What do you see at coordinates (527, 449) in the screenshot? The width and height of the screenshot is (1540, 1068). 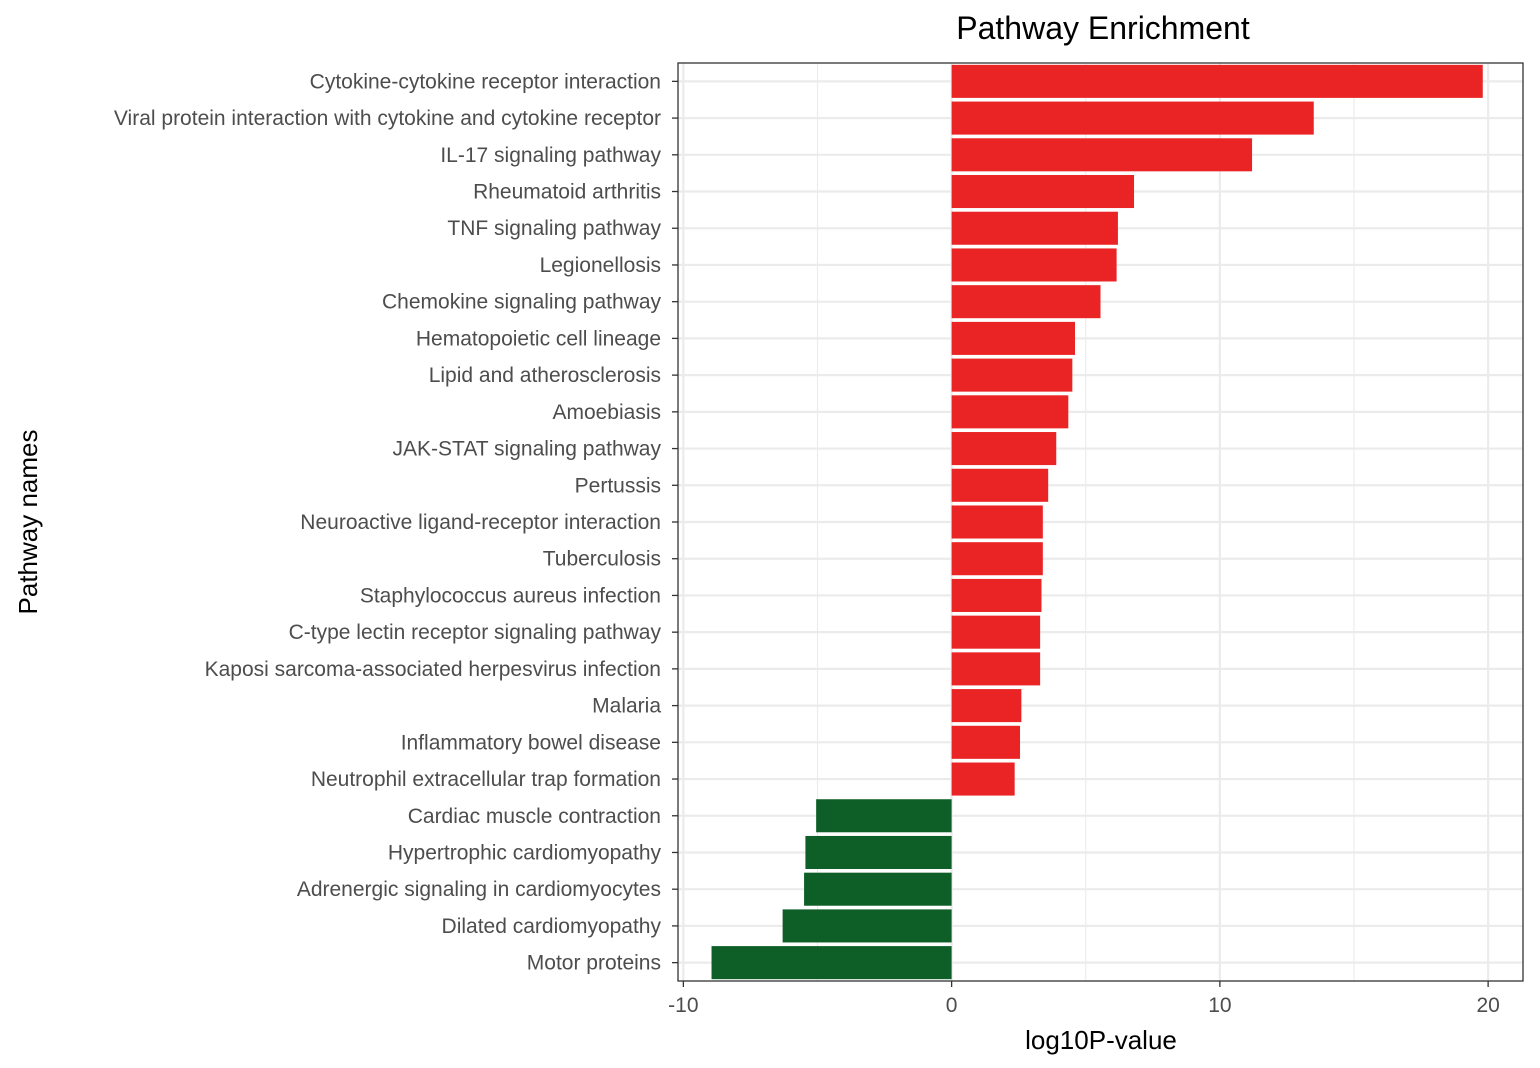 I see `category-label: JAK-STAT signaling pathway` at bounding box center [527, 449].